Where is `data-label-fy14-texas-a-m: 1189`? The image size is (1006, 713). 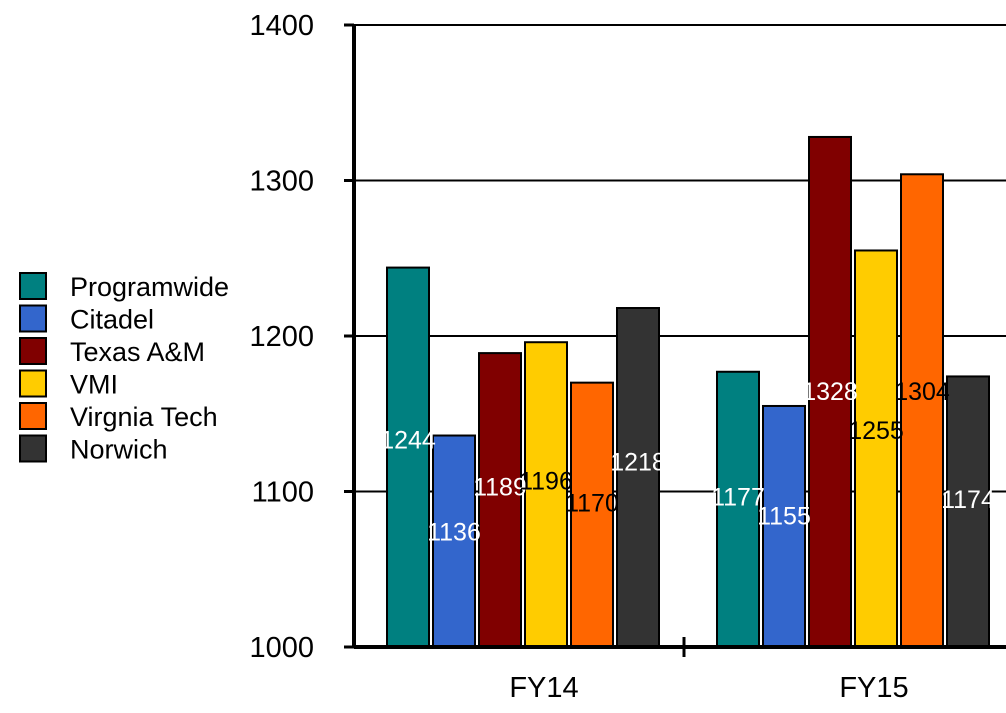
data-label-fy14-texas-a-m: 1189 is located at coordinates (500, 487).